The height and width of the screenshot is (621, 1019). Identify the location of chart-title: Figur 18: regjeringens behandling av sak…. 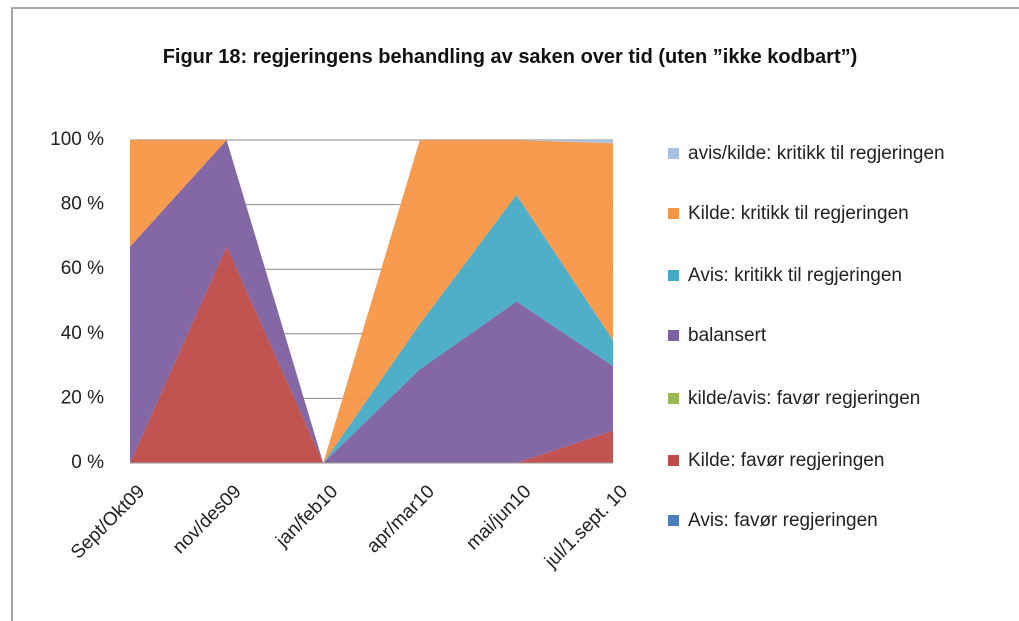
(510, 57).